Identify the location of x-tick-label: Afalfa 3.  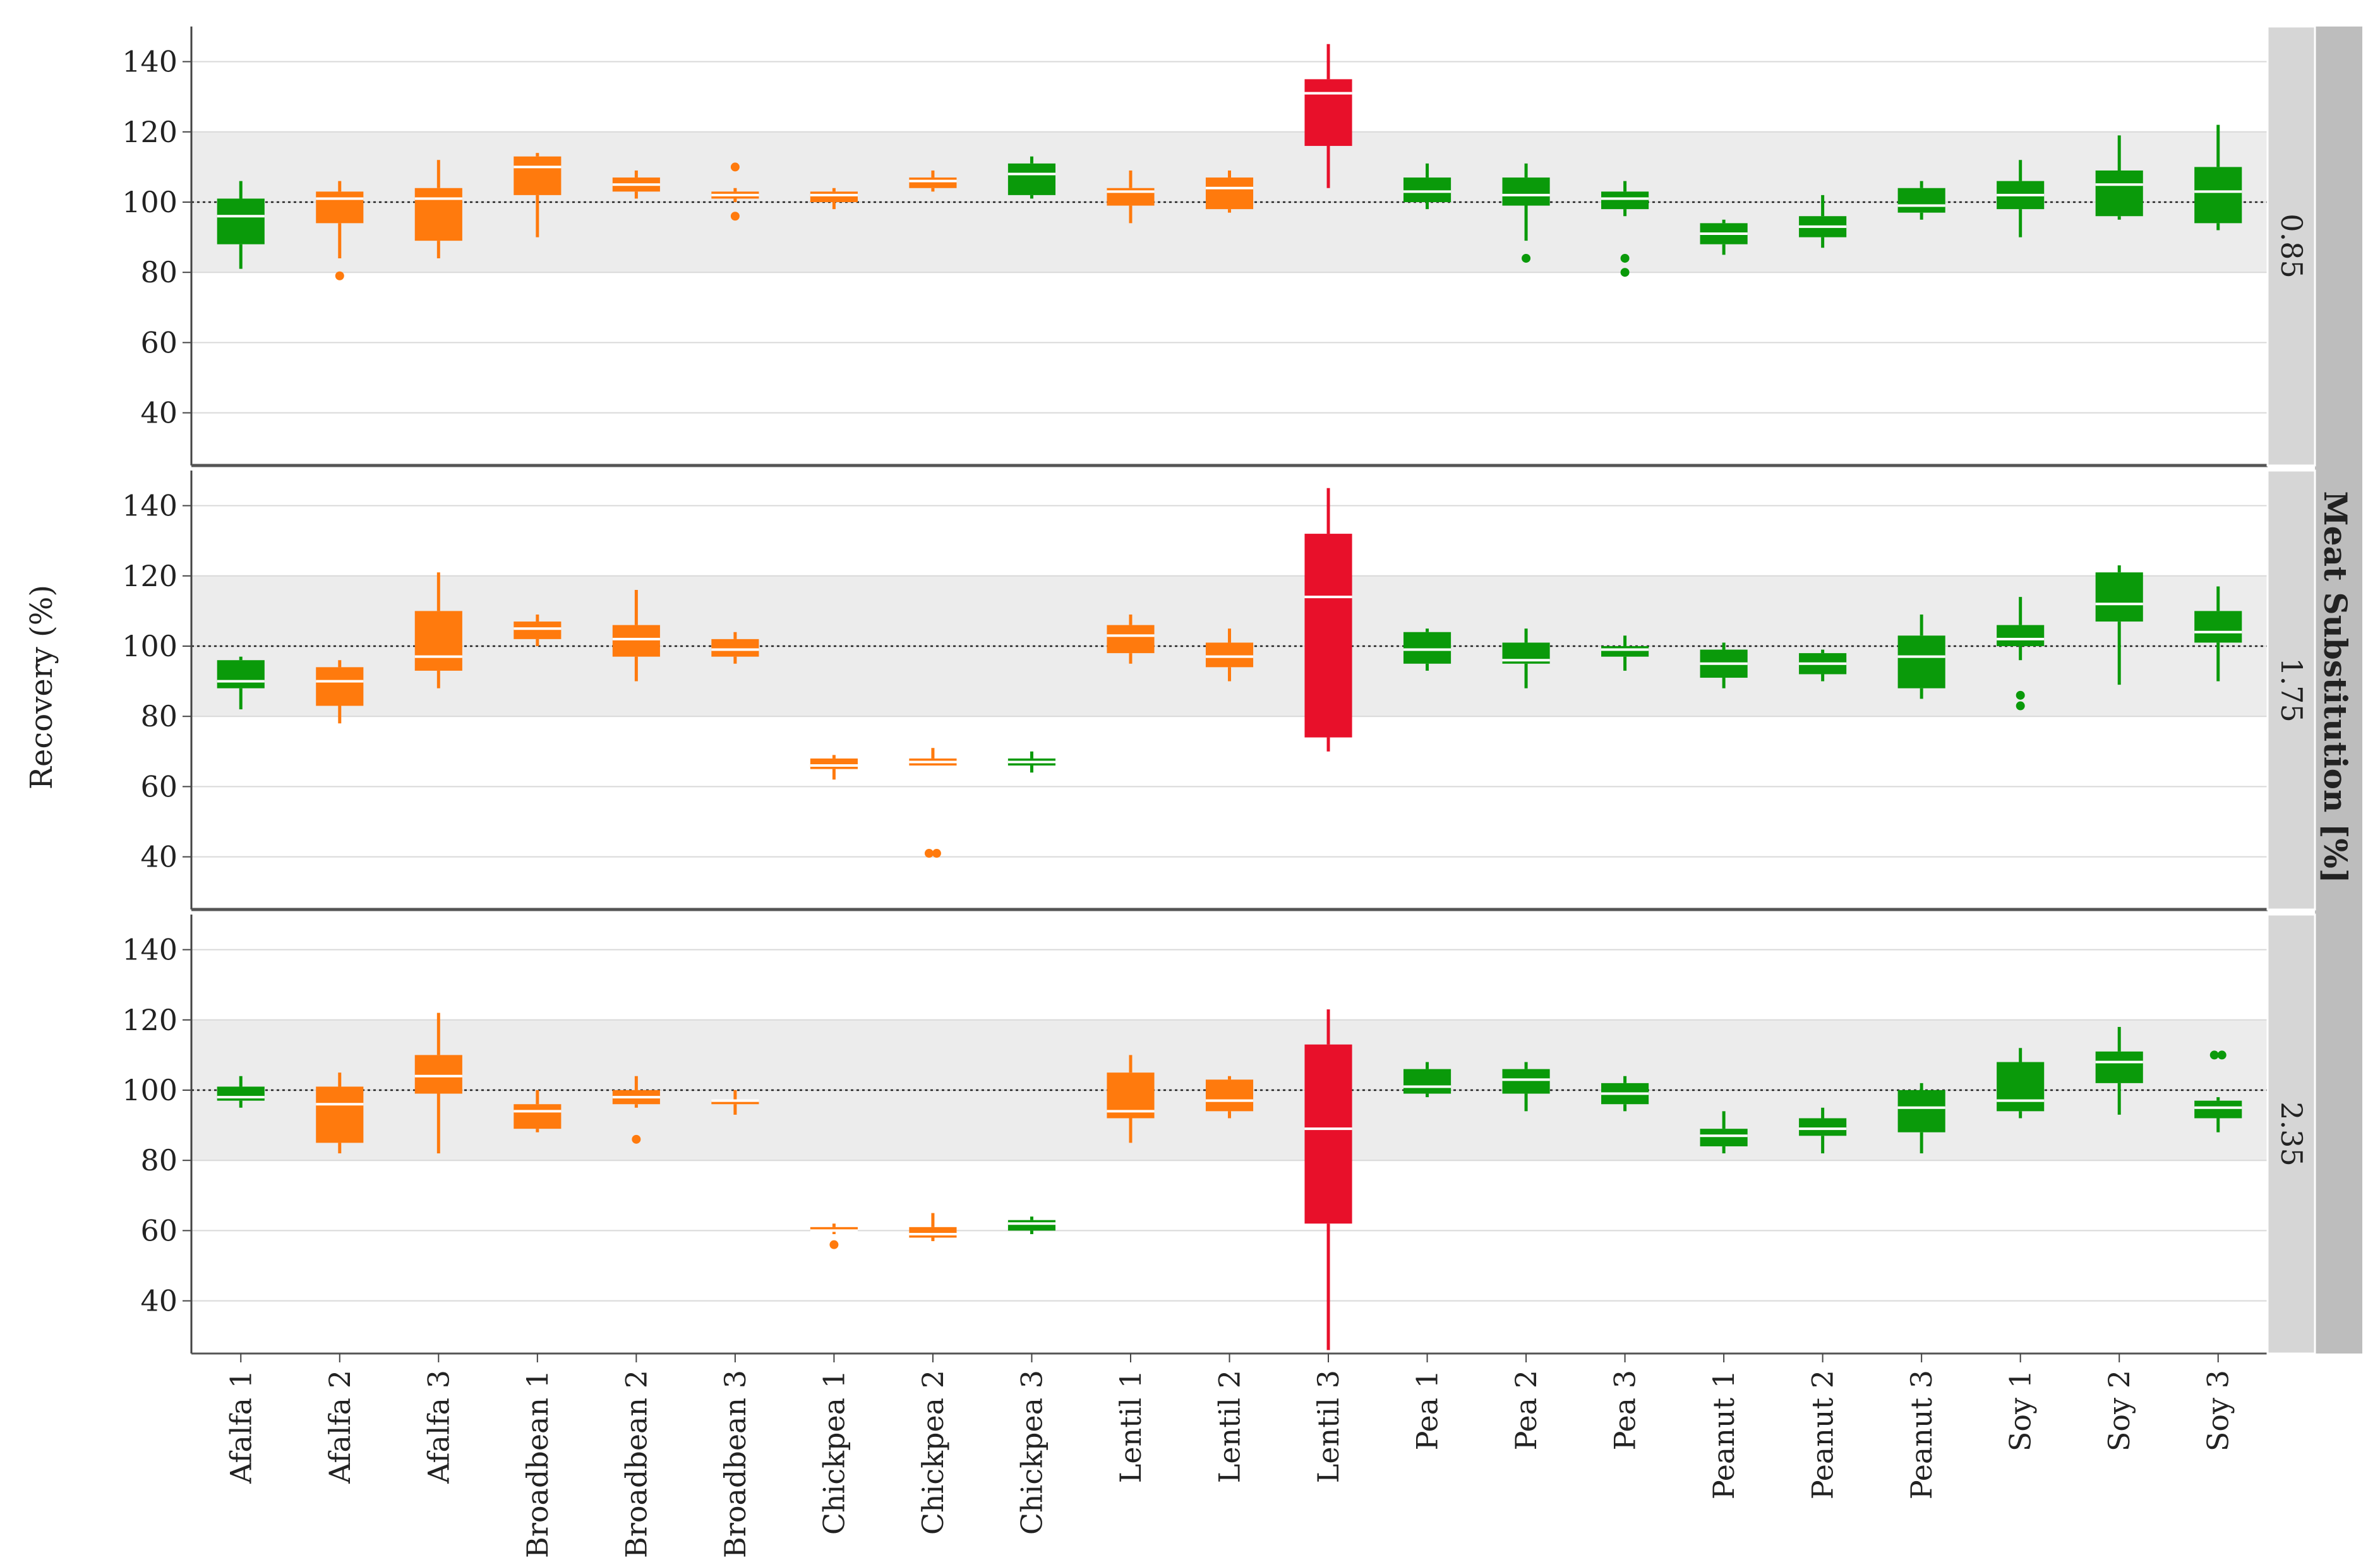
(438, 1427).